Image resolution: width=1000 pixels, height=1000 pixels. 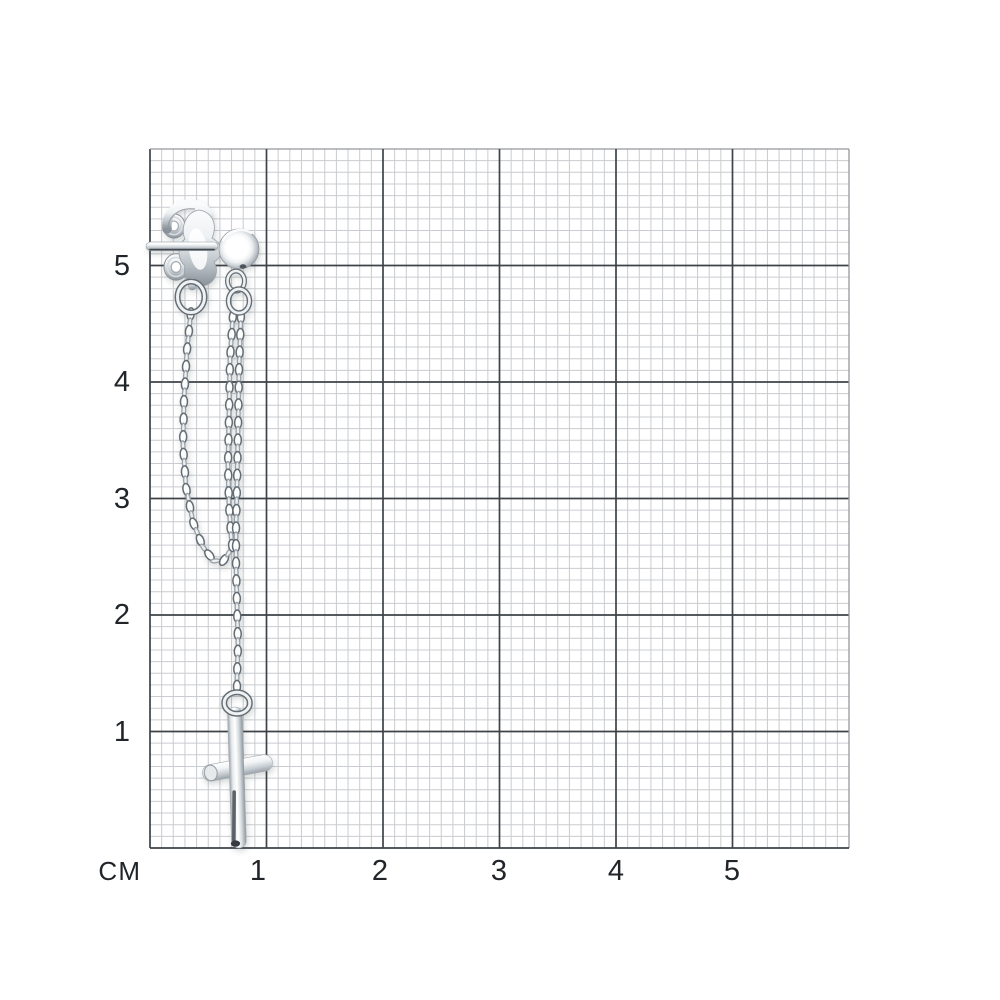 I want to click on chain-drop-strand, so click(x=238, y=502).